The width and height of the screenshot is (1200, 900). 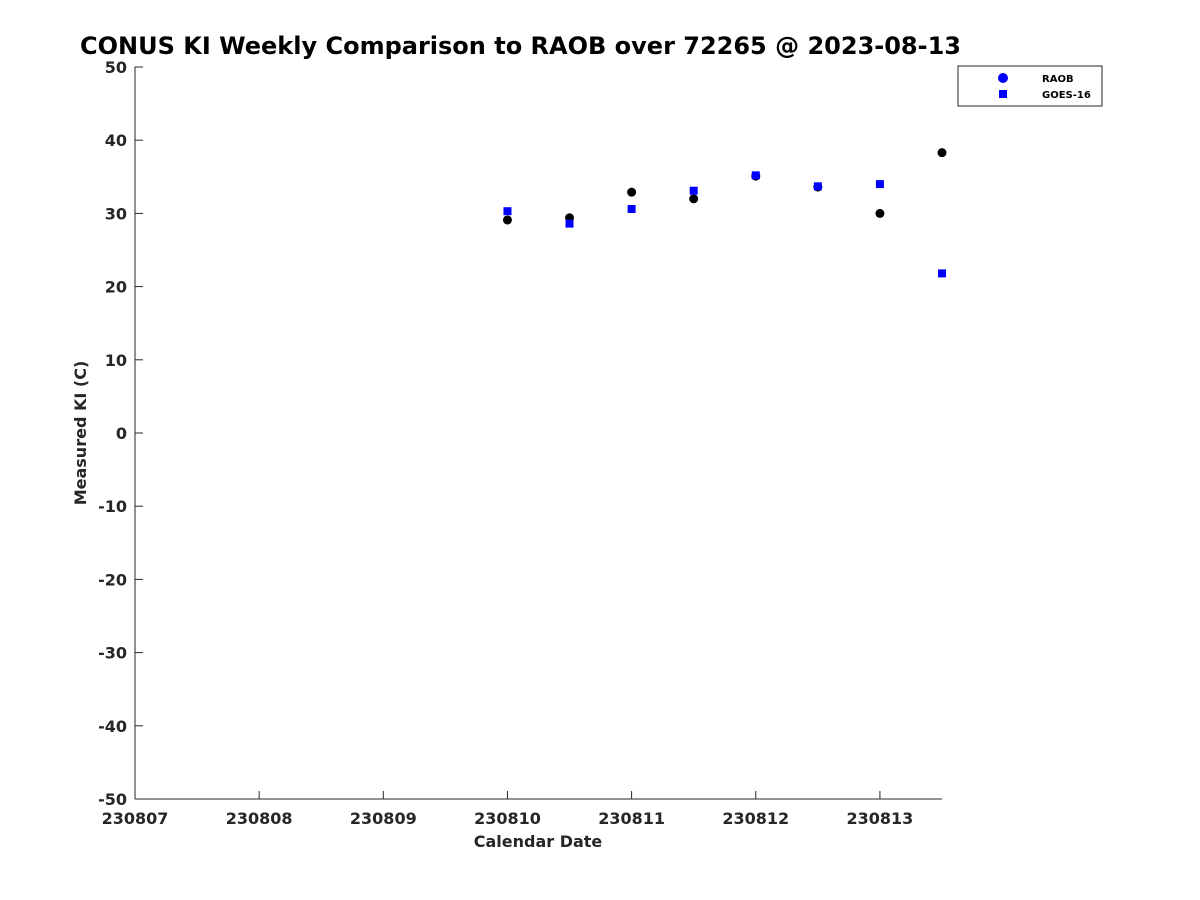 What do you see at coordinates (1003, 78) in the screenshot?
I see `legend-marker-raob` at bounding box center [1003, 78].